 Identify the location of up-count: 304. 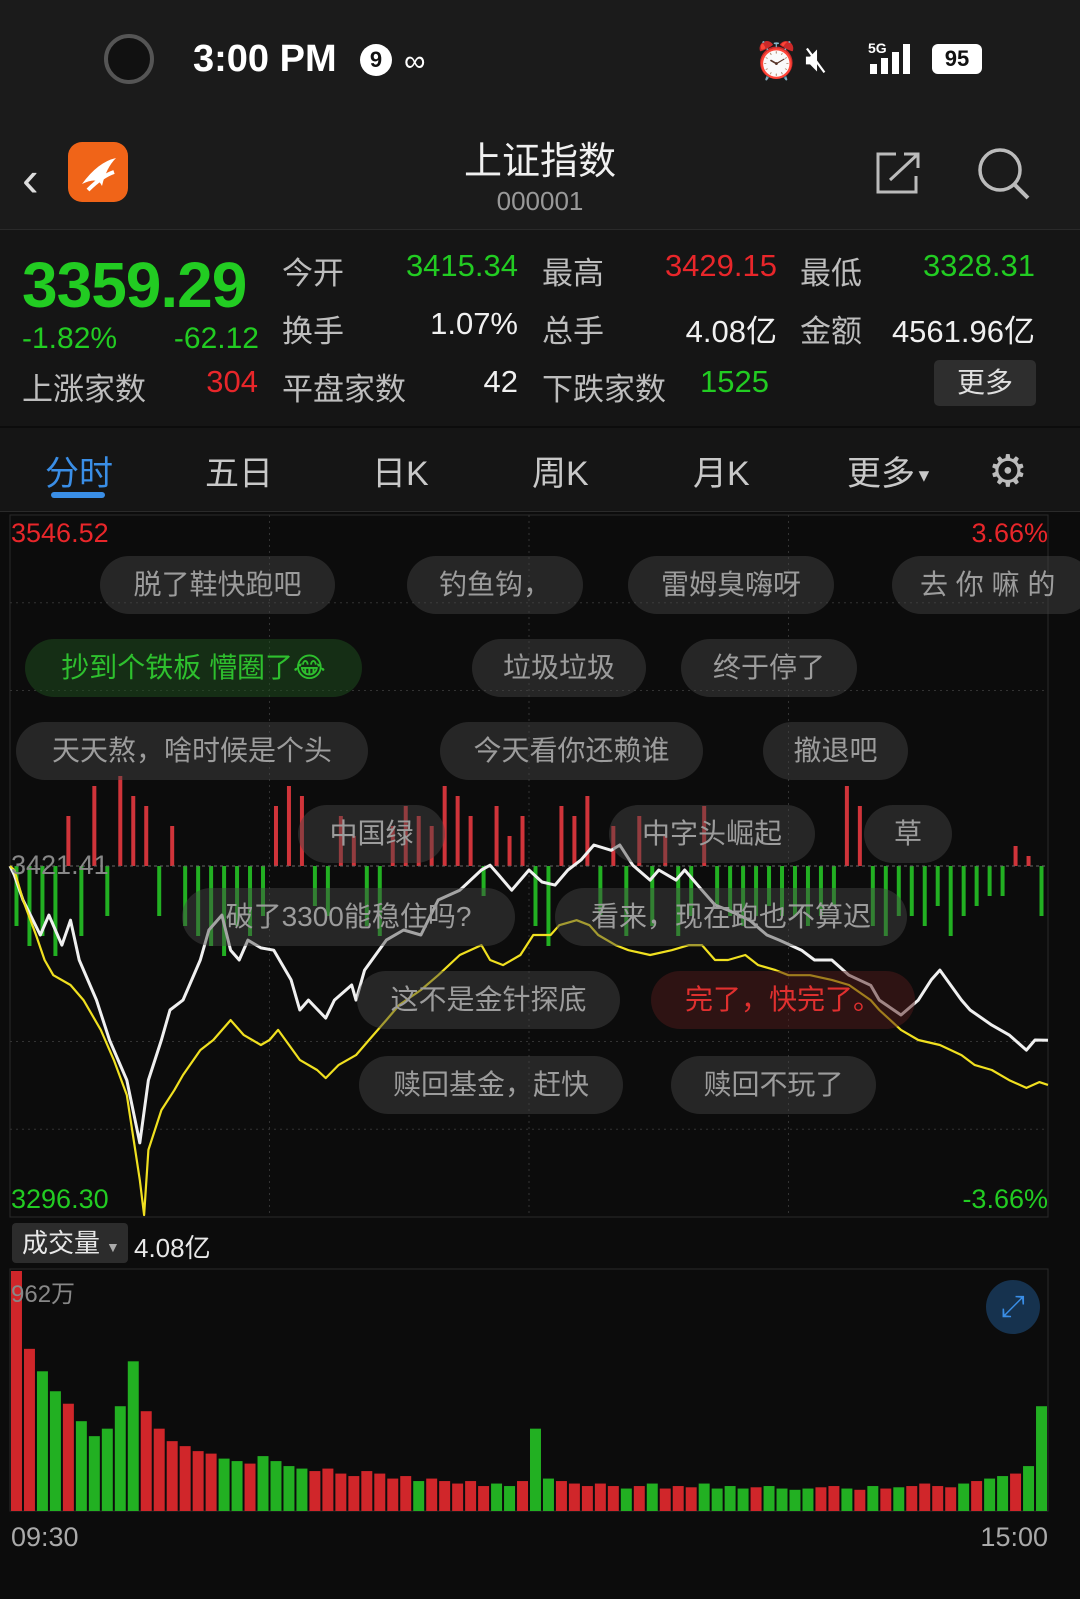
(232, 381).